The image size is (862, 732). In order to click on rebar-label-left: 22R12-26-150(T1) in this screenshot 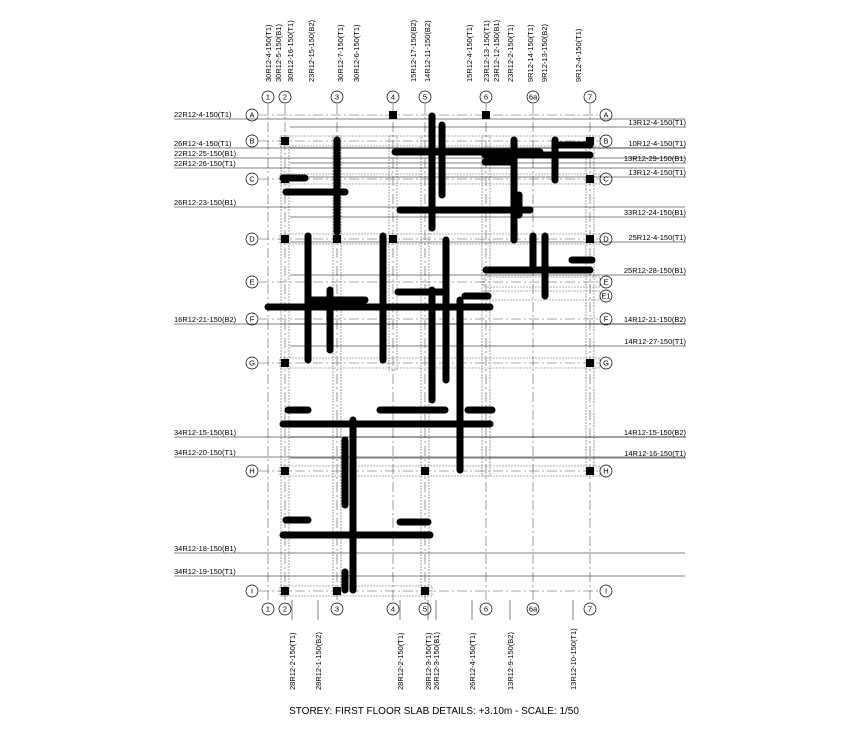, I will do `click(205, 163)`.